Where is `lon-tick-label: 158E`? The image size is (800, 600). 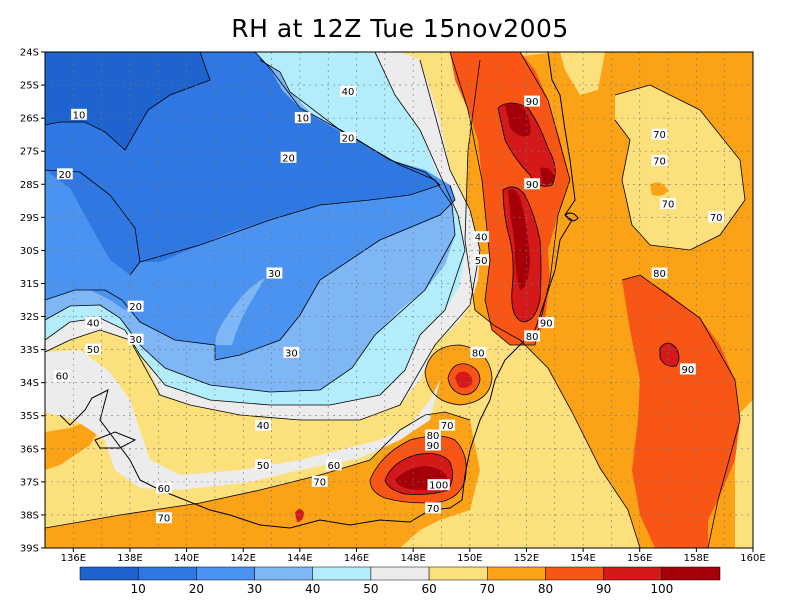
lon-tick-label: 158E is located at coordinates (696, 558).